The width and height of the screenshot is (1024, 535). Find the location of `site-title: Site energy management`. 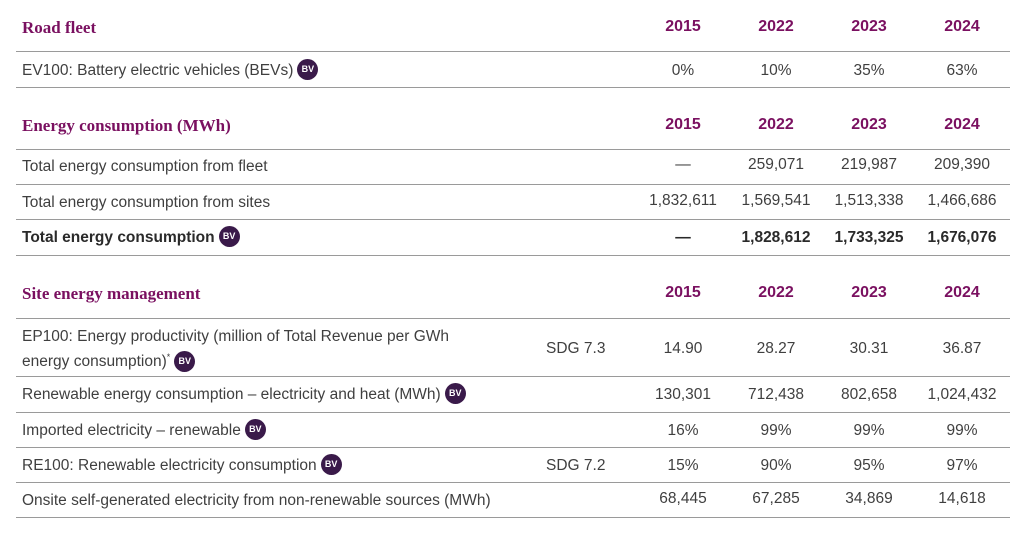

site-title: Site energy management is located at coordinates (111, 293).